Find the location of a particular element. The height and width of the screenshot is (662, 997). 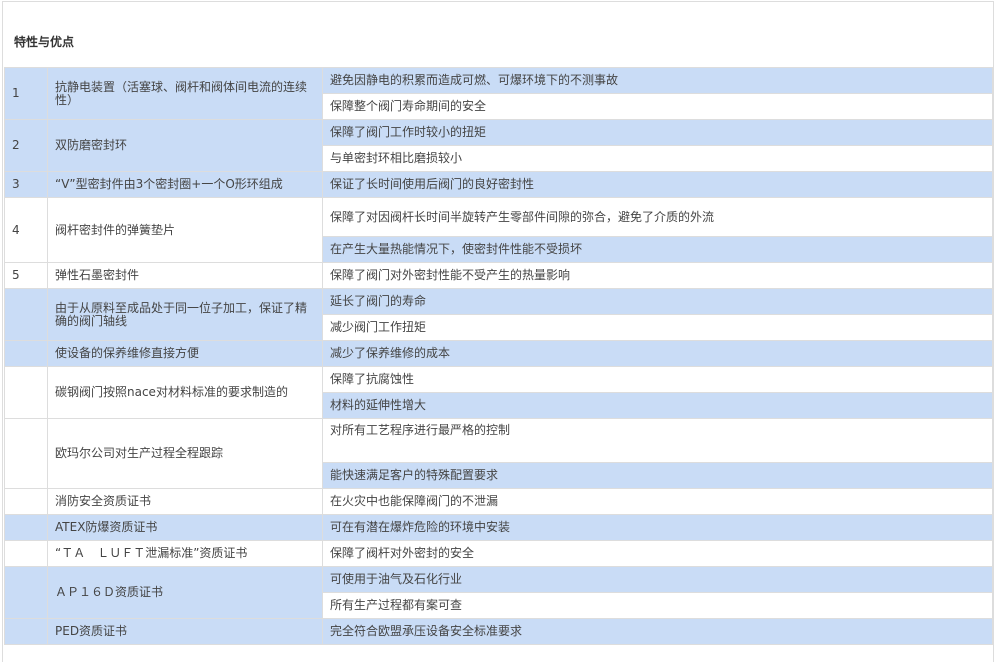

benefit-cell: 对所有工艺程序进行最严格的控制 is located at coordinates (657, 440).